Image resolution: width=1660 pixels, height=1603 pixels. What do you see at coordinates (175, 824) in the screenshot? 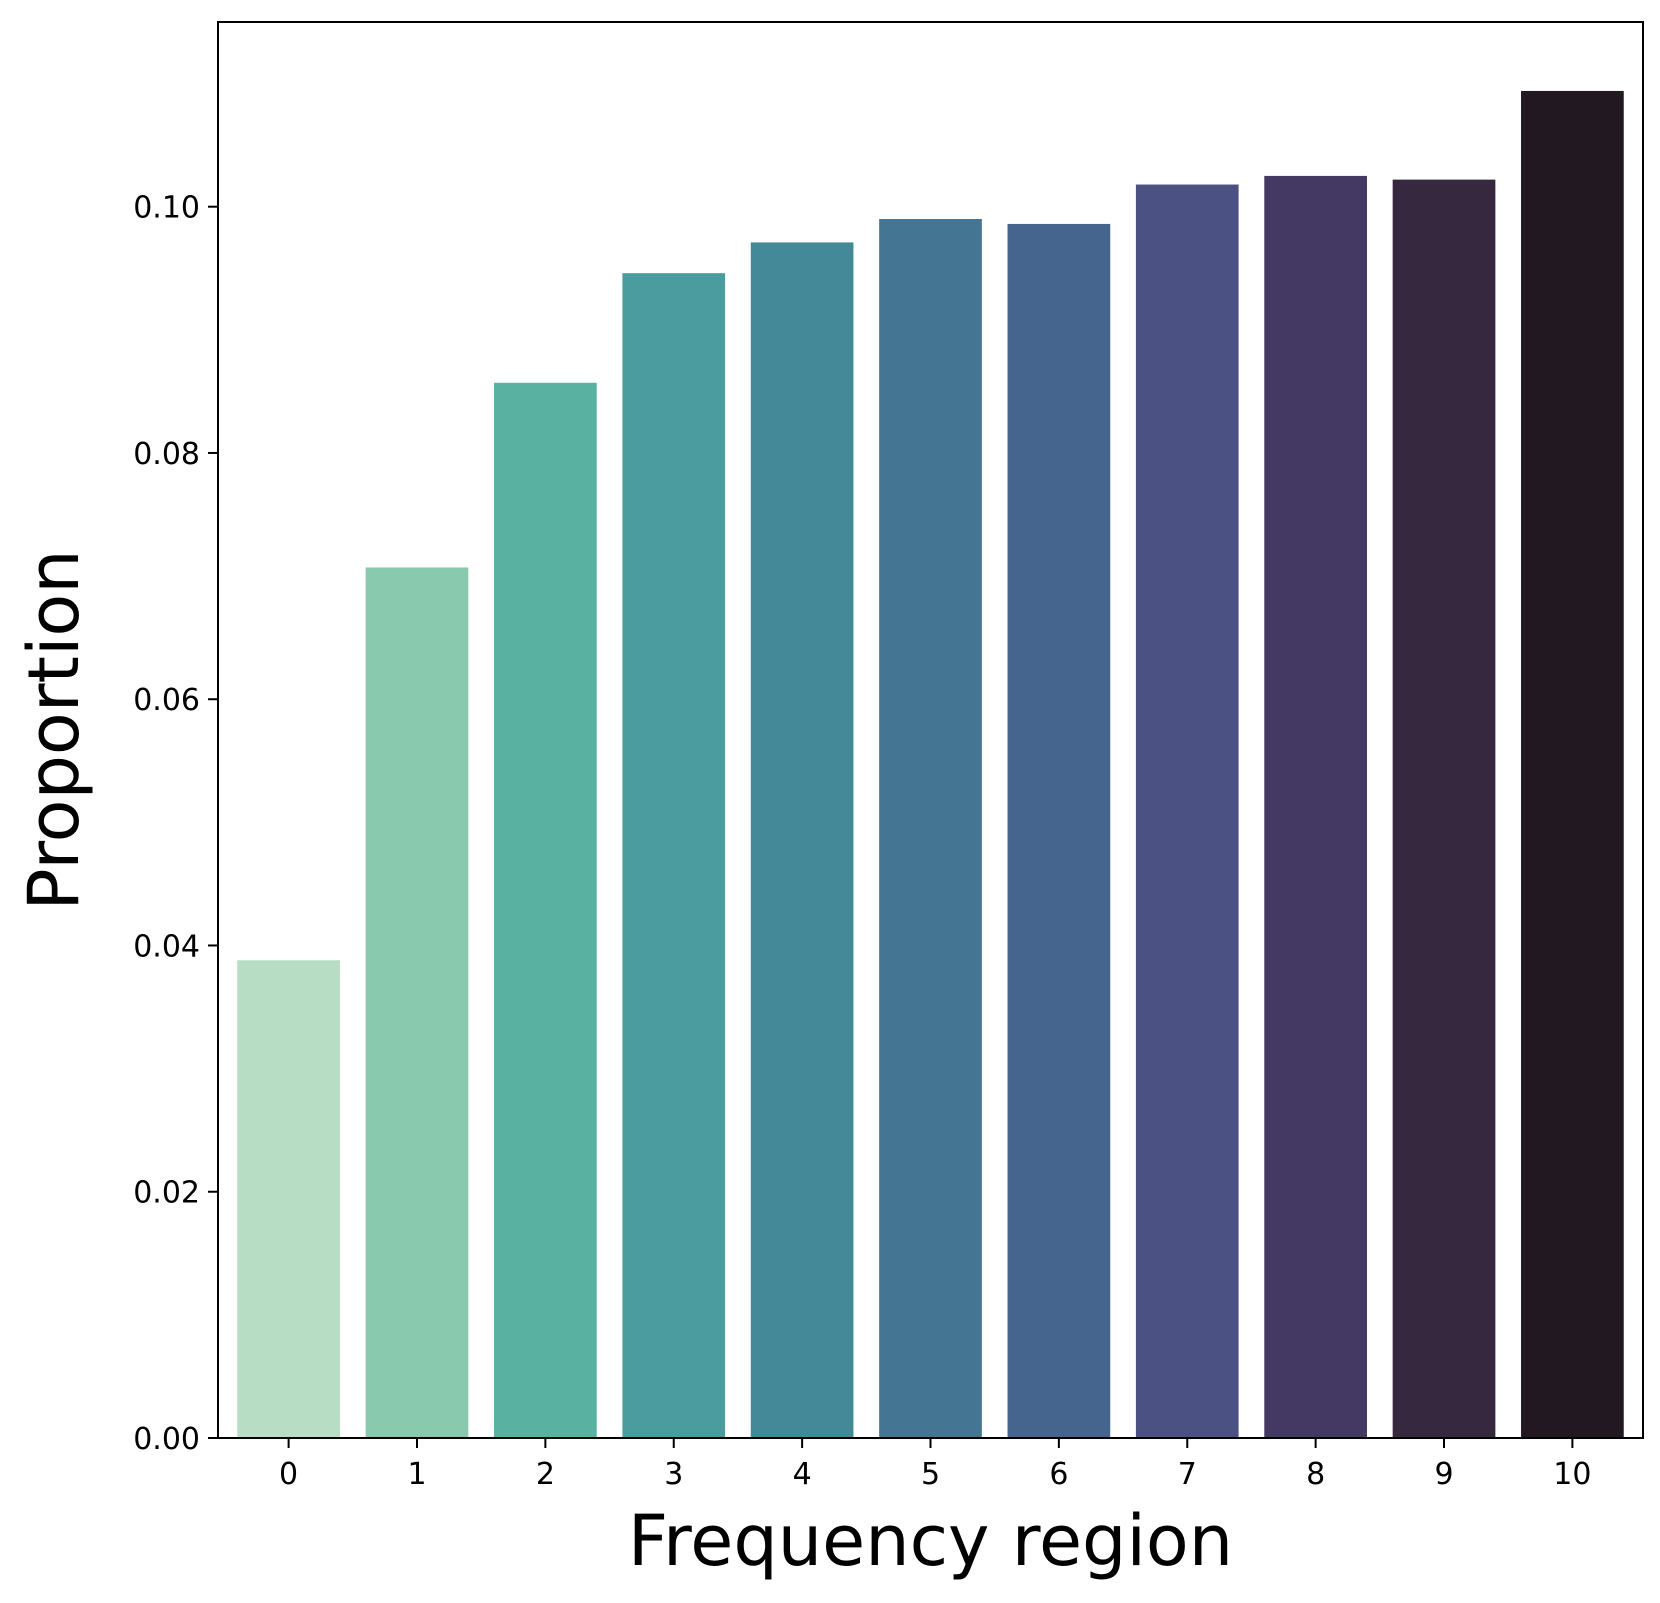
I see `y-ticks-group: 0.00 0.02 0.04 0.06 0.08 0.10` at bounding box center [175, 824].